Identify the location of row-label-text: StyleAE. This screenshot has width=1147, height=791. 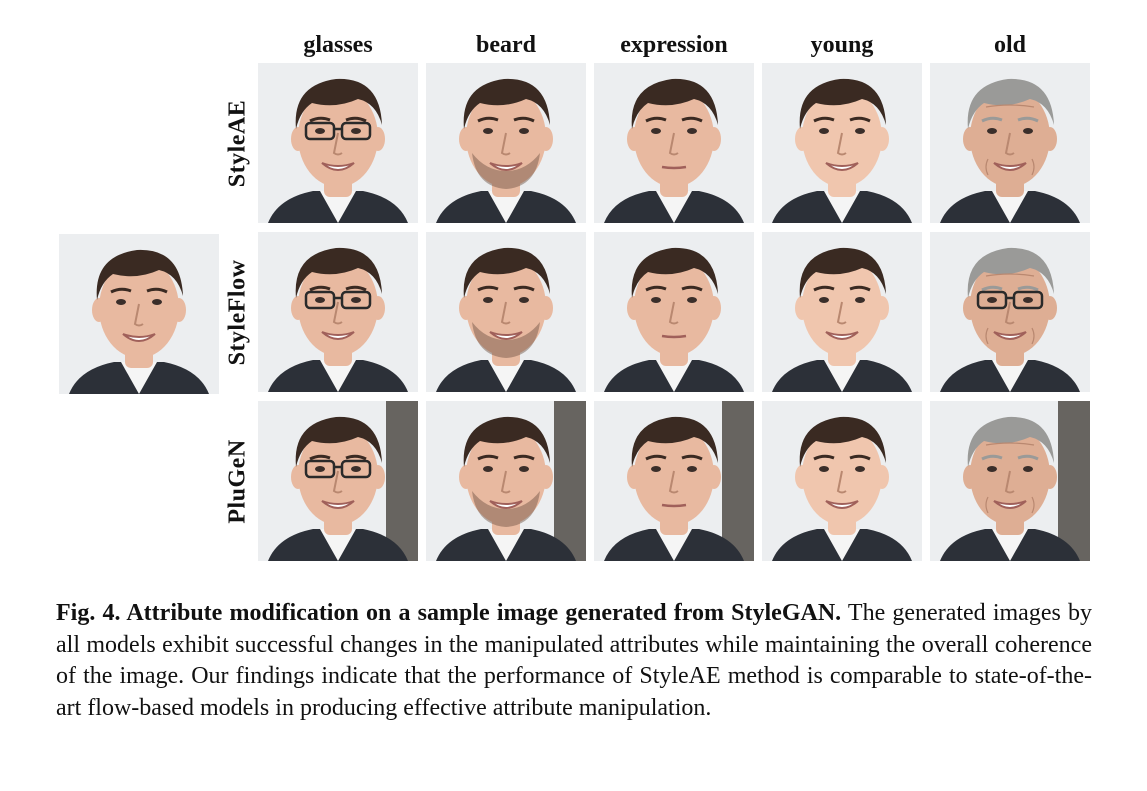
(237, 143).